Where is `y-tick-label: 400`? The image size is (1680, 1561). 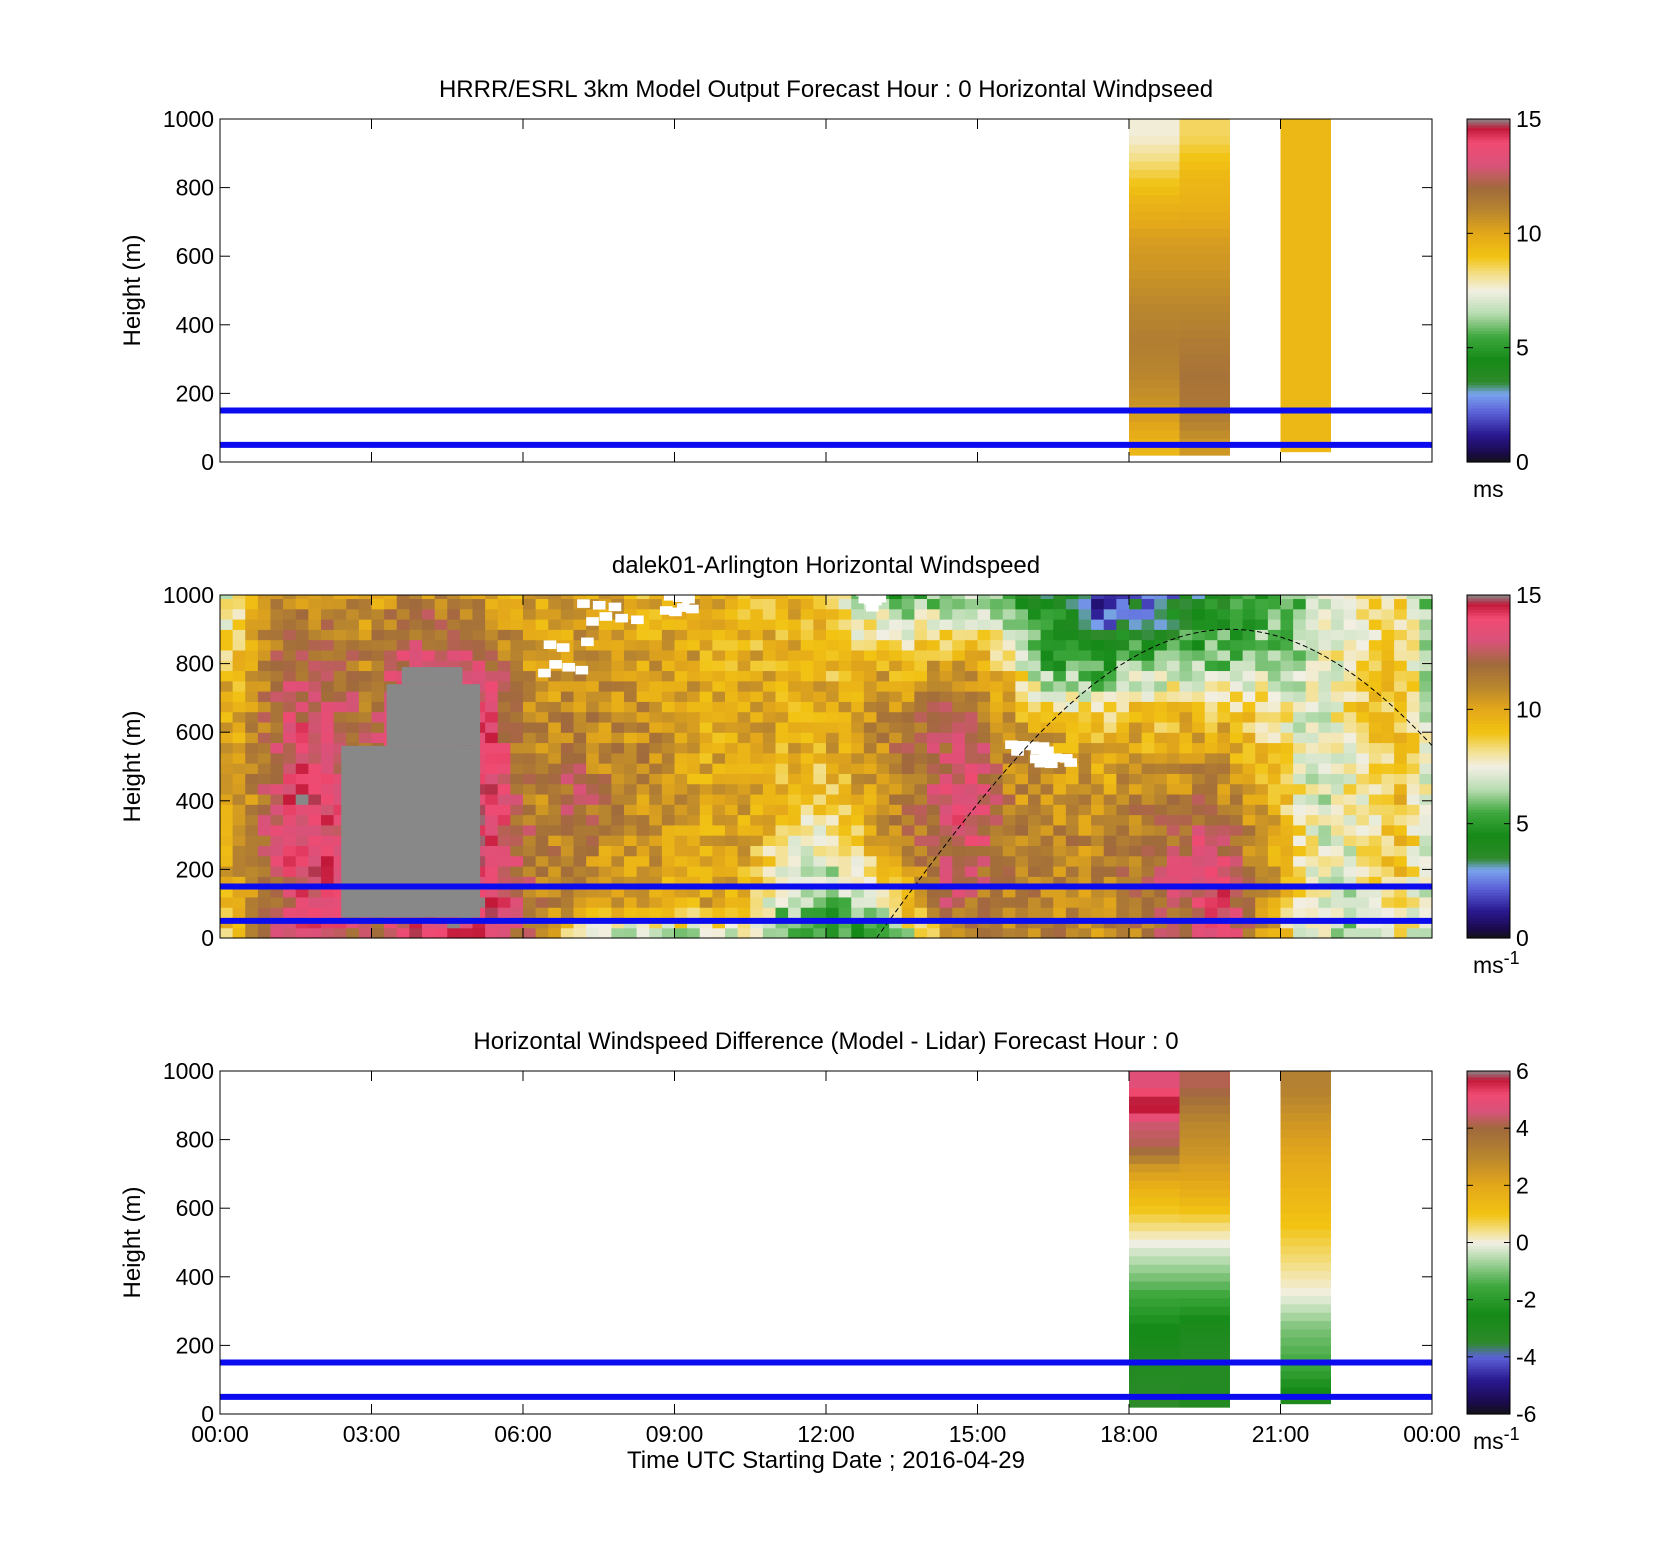
y-tick-label: 400 is located at coordinates (195, 1277).